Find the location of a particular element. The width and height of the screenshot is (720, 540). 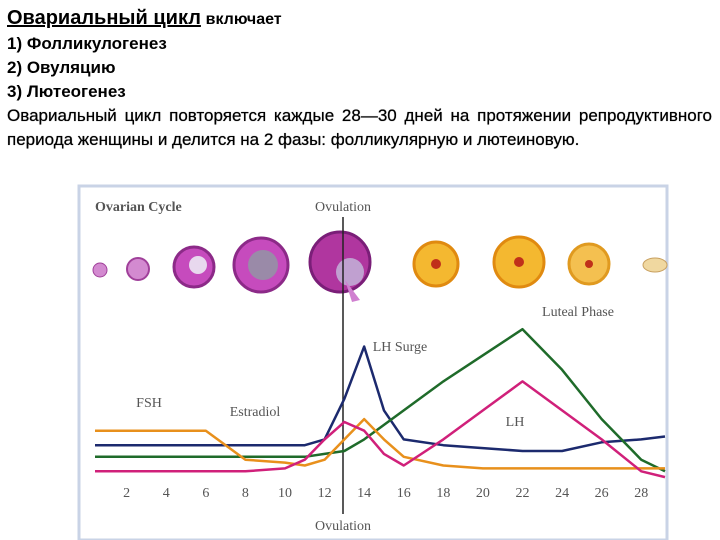

x-tick-label: 28 is located at coordinates (641, 493).